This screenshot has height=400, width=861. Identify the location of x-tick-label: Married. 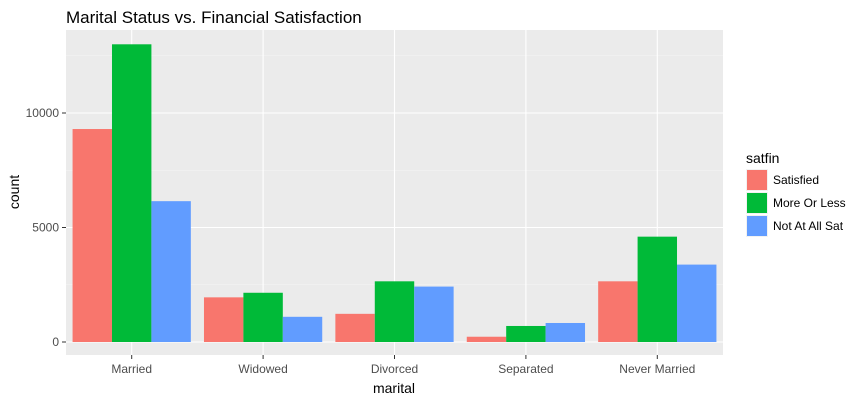
(131, 369).